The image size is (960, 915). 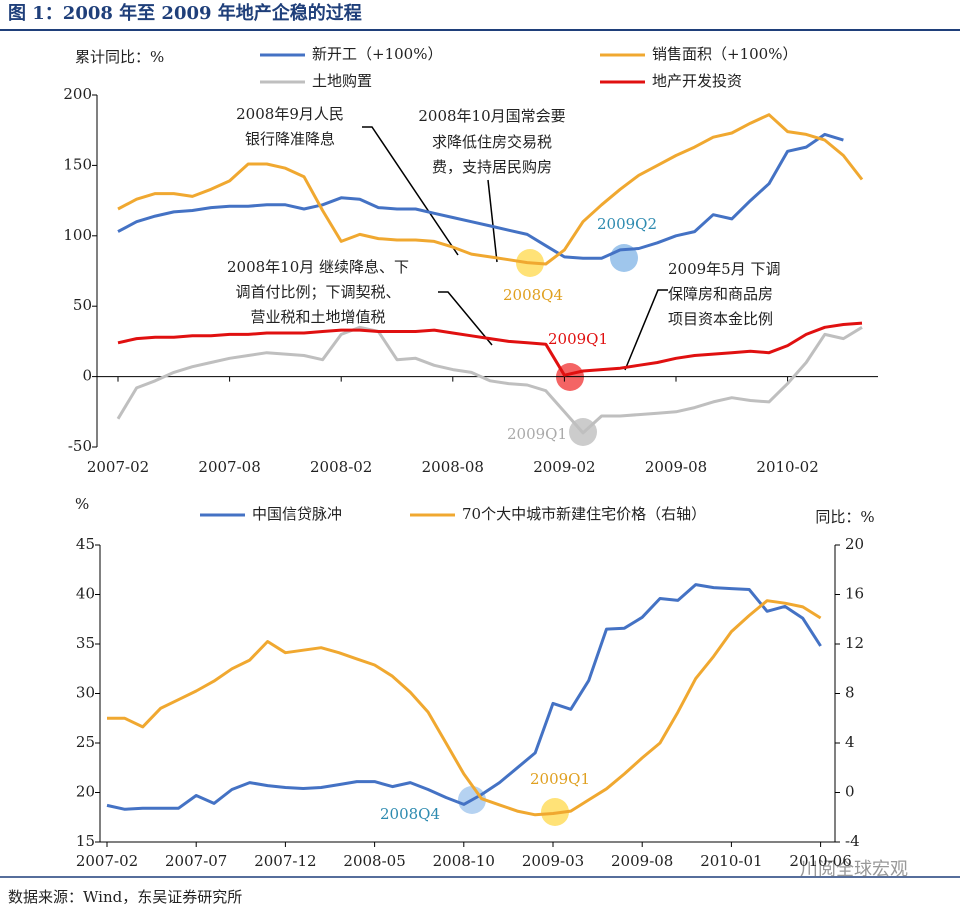 I want to click on annotation: 2009年5月 下调, so click(x=724, y=269).